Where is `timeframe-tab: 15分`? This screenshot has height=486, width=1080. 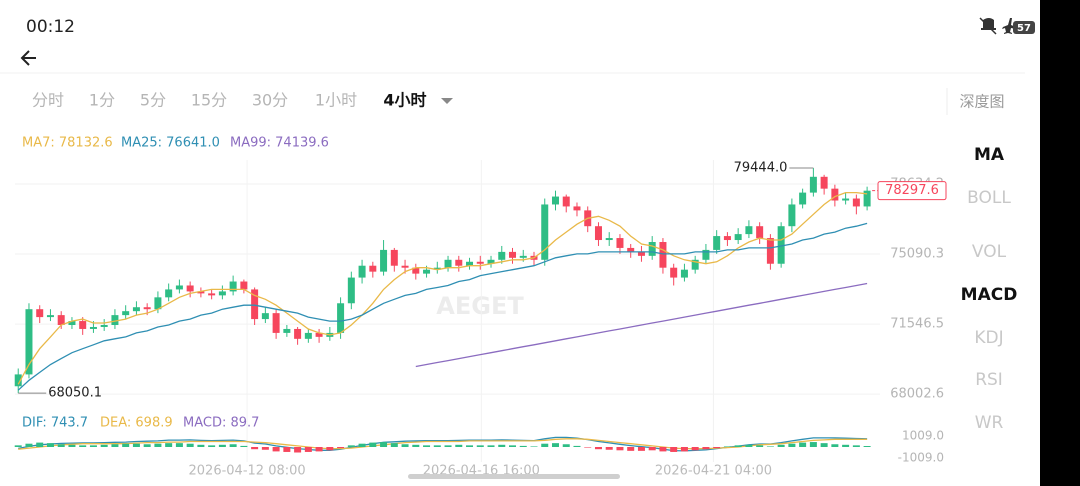
timeframe-tab: 15分 is located at coordinates (209, 100).